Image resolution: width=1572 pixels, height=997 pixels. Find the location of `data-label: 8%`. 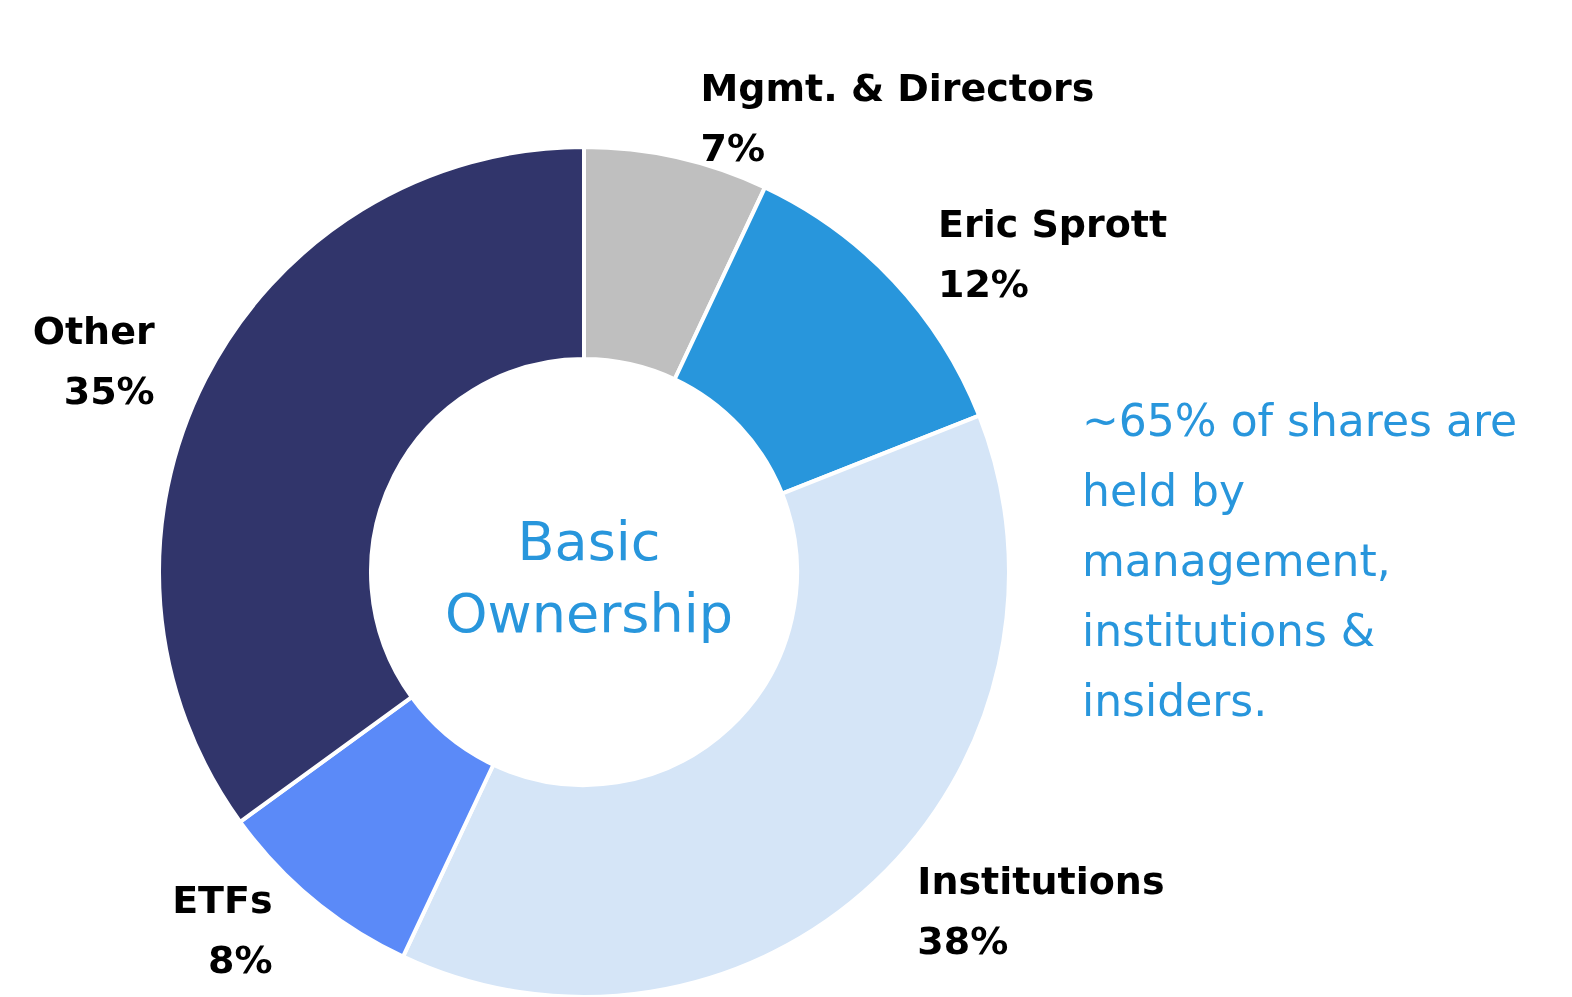

data-label: 8% is located at coordinates (240, 960).